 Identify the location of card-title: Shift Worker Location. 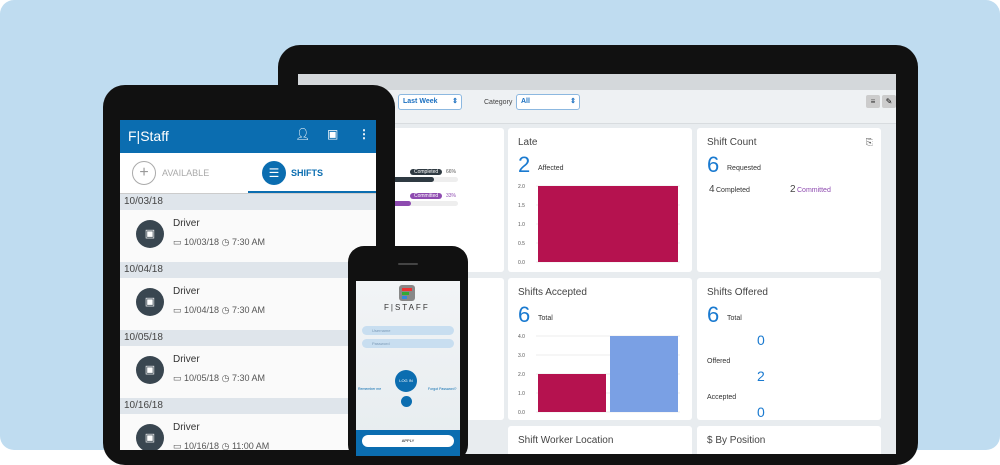
(566, 440).